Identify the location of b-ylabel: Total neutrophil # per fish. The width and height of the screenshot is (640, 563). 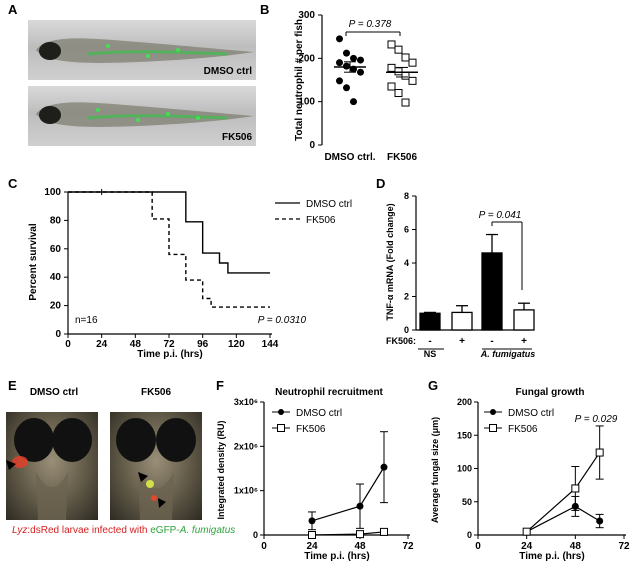
(299, 80).